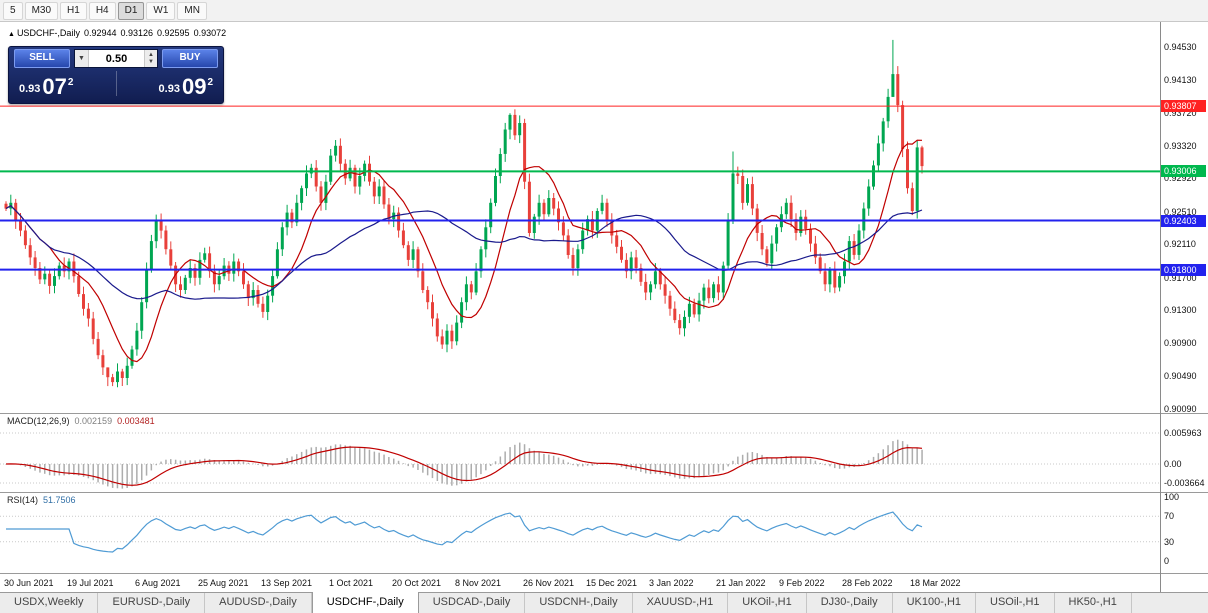  I want to click on macd-axis-label: 0.00, so click(1173, 464).